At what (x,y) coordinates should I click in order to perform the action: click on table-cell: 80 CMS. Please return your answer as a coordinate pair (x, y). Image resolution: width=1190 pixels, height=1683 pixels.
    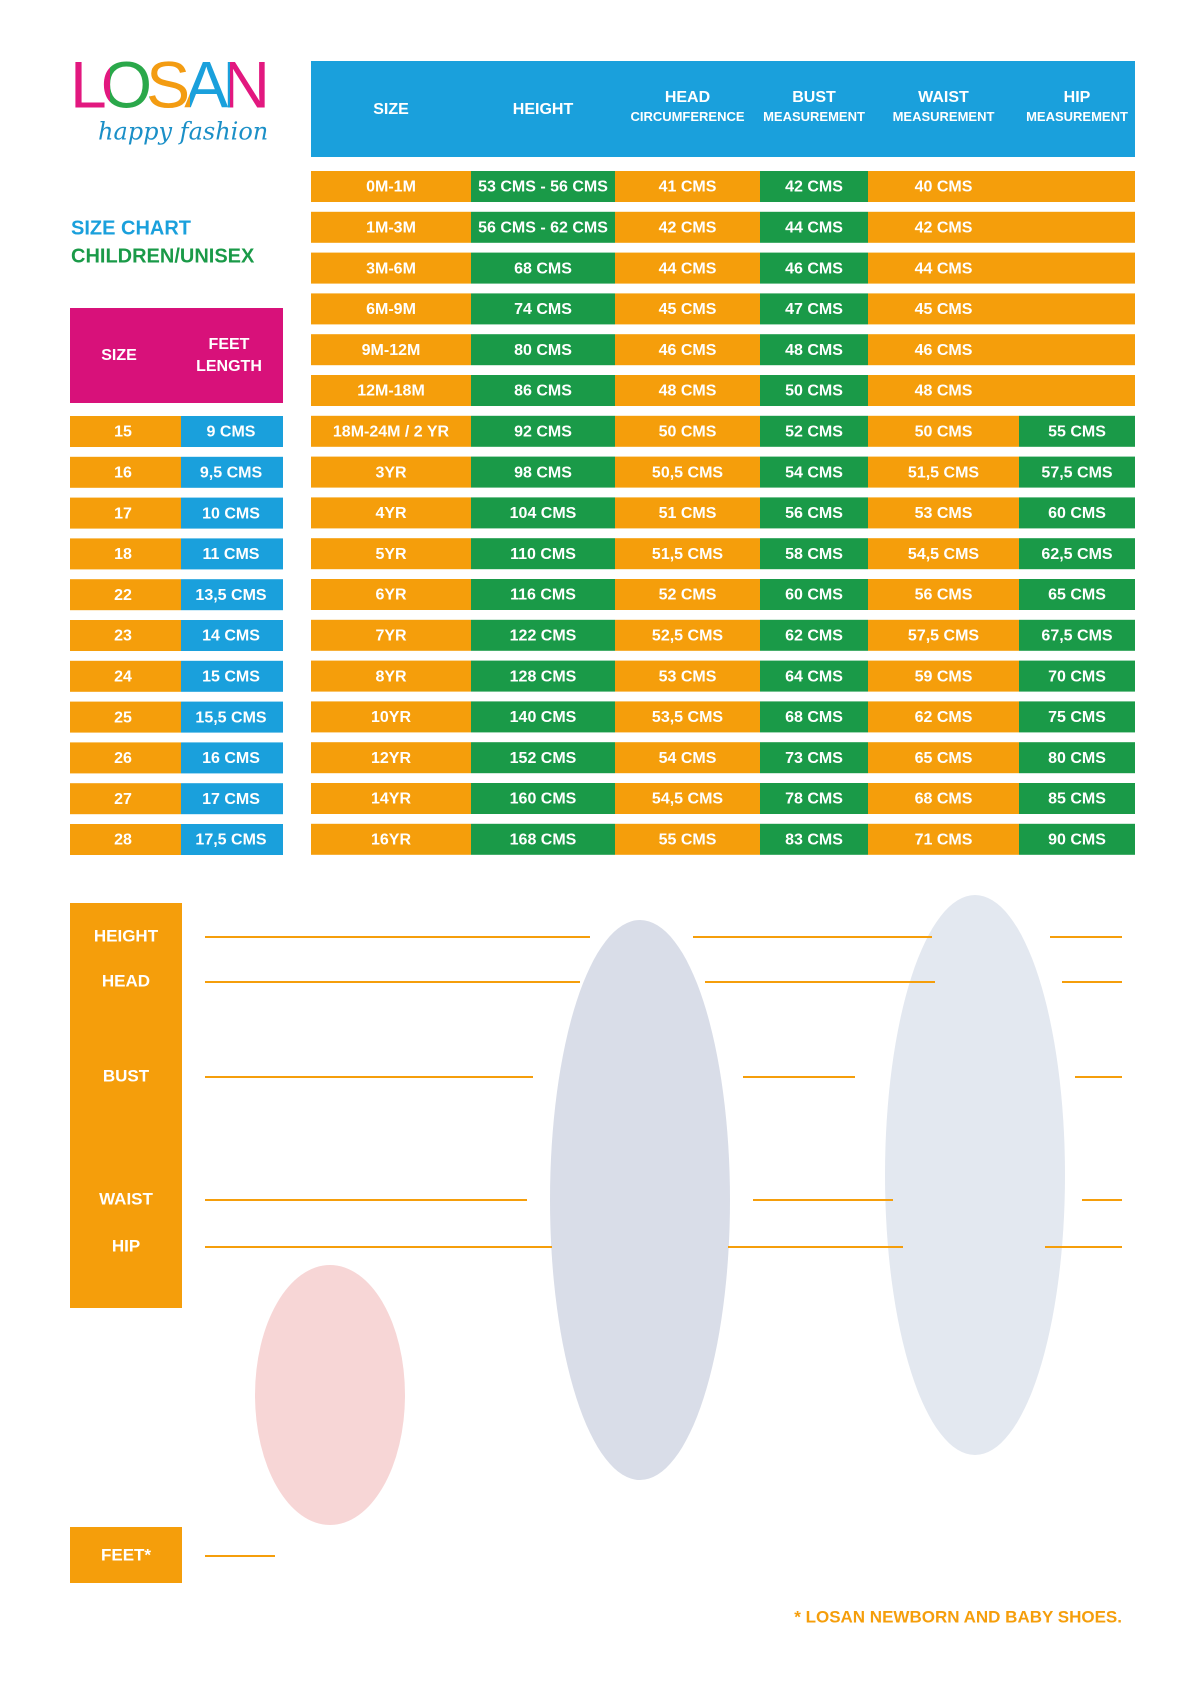
    Looking at the image, I should click on (1077, 758).